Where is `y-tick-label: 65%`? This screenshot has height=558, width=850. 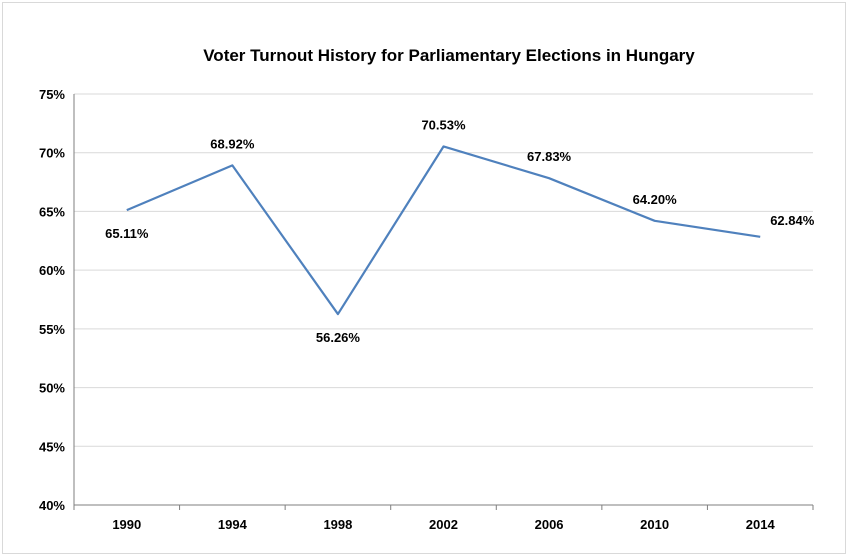
y-tick-label: 65% is located at coordinates (52, 211).